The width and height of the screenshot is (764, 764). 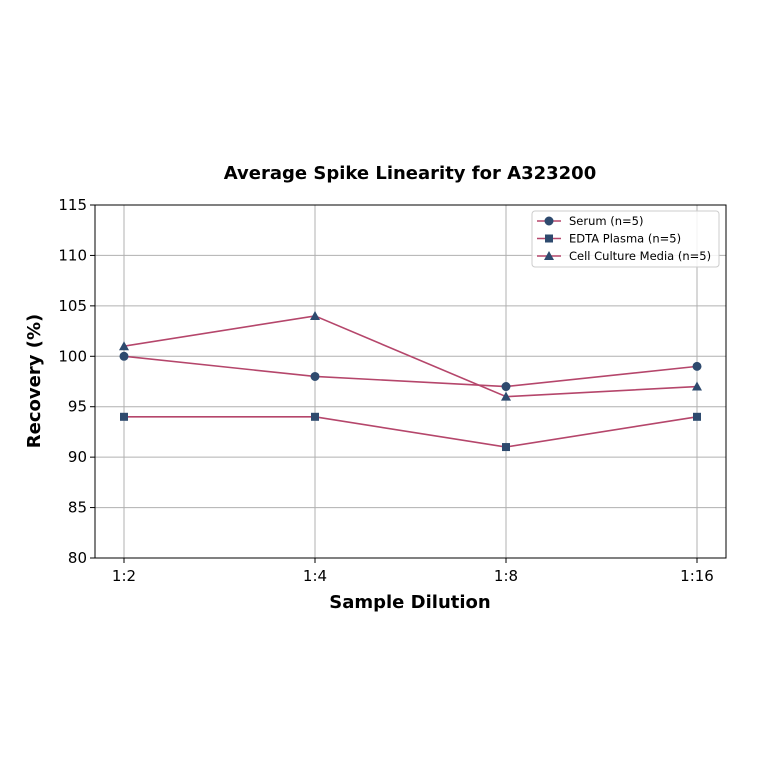 I want to click on x-tick-label: 1:16, so click(x=697, y=576).